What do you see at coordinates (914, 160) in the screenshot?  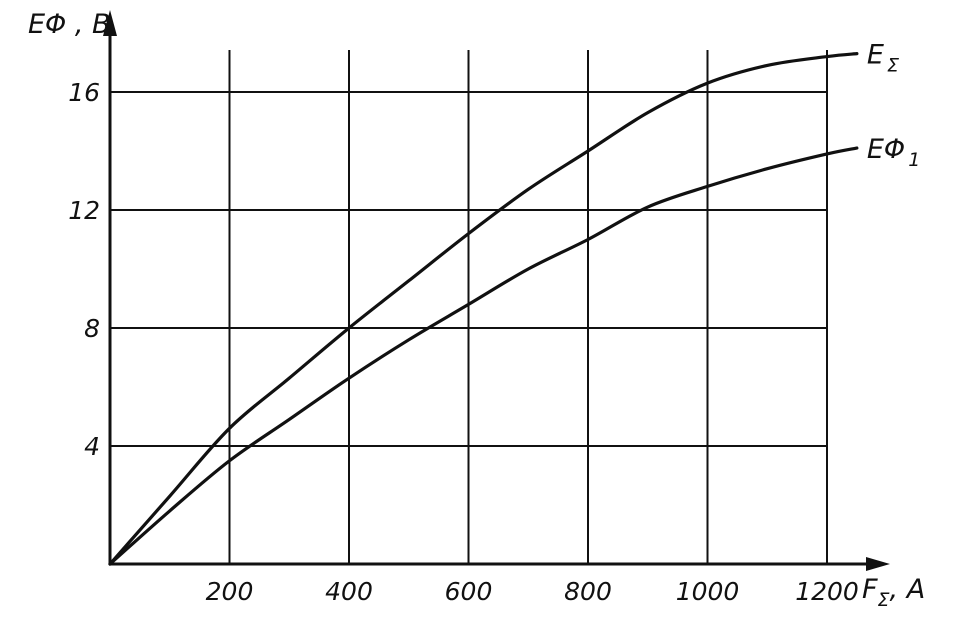 I see `series-label-2-sub: 1` at bounding box center [914, 160].